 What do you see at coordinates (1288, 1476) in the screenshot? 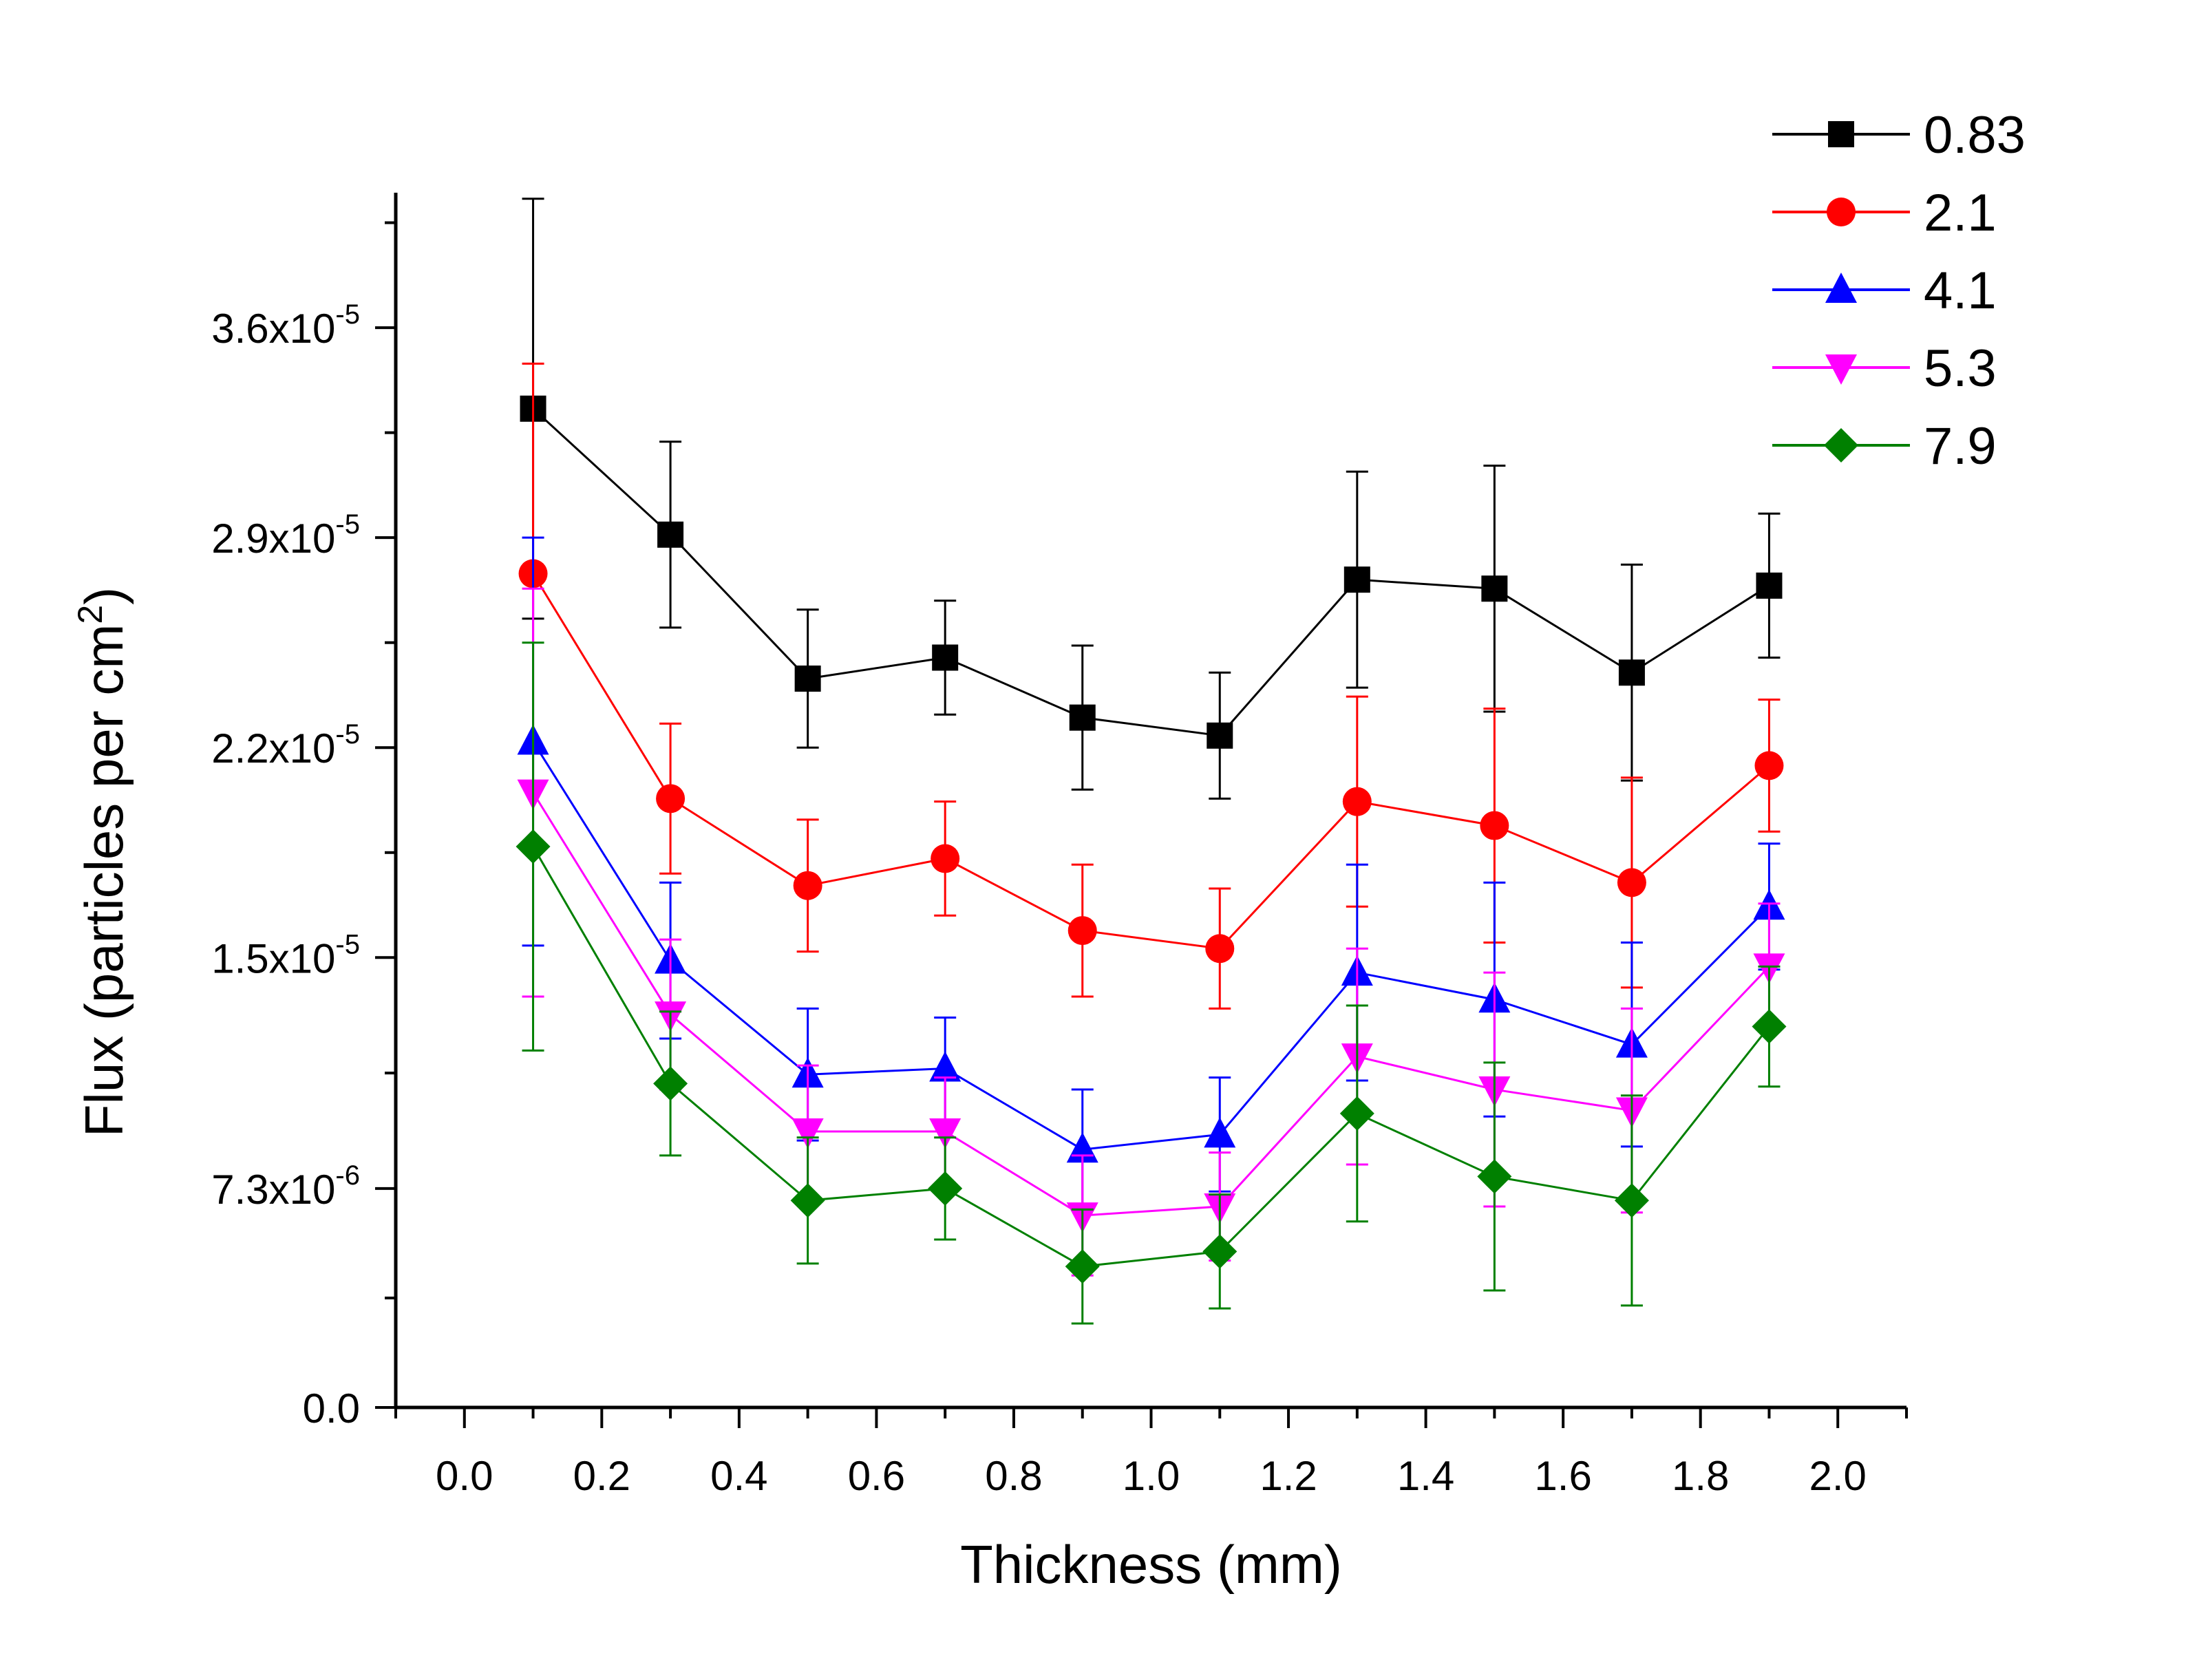
I see `x-tick-label: 1.2` at bounding box center [1288, 1476].